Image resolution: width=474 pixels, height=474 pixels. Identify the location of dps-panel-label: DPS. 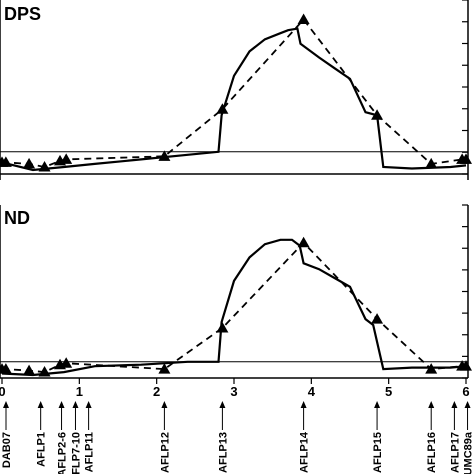
(22, 14).